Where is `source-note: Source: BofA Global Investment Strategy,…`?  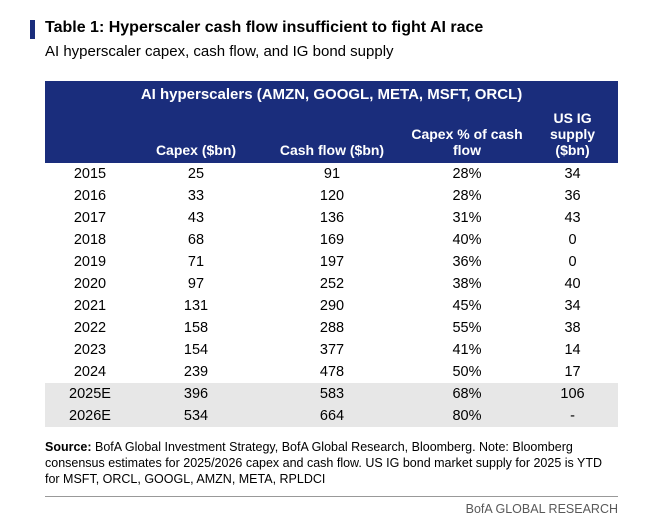
source-note: Source: BofA Global Investment Strategy,… is located at coordinates (331, 463).